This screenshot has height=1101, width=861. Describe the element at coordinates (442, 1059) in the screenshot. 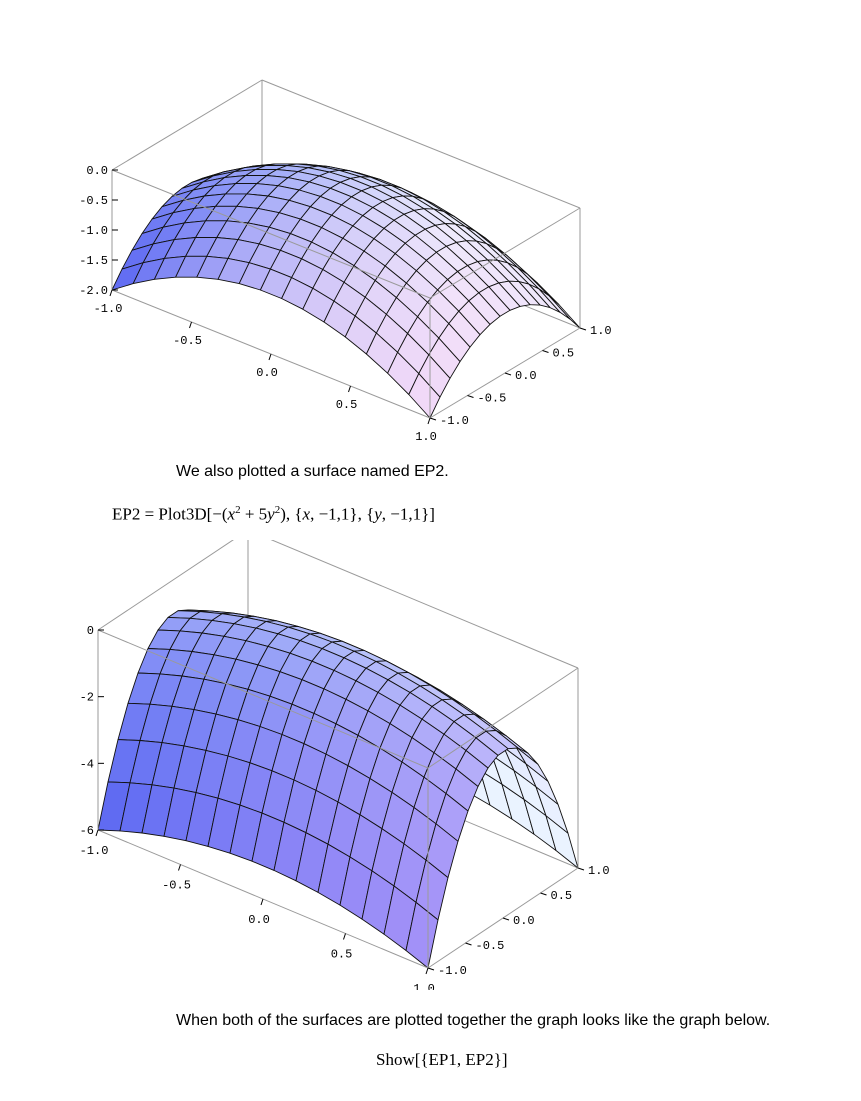

I see `show-formula: Show[{EP1, EP2}]` at that location.